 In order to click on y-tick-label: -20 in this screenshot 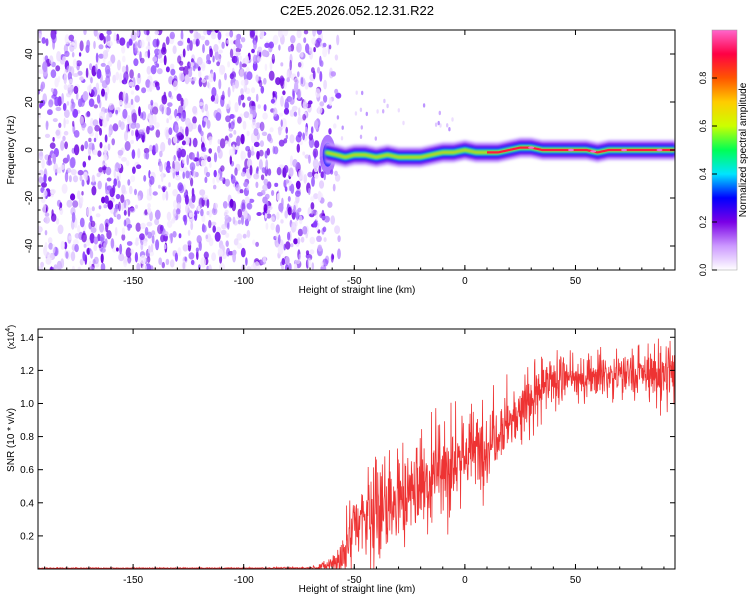, I will do `click(29, 197)`.